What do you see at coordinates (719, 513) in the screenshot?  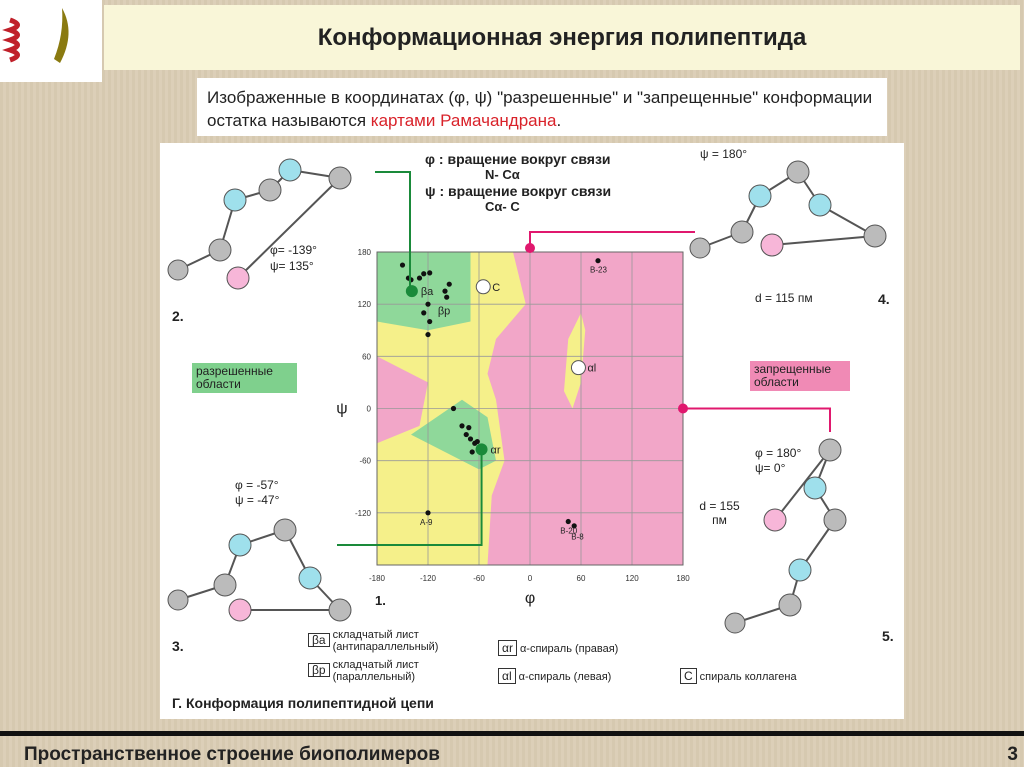 I see `mol5-distance: d = 155 пм` at bounding box center [719, 513].